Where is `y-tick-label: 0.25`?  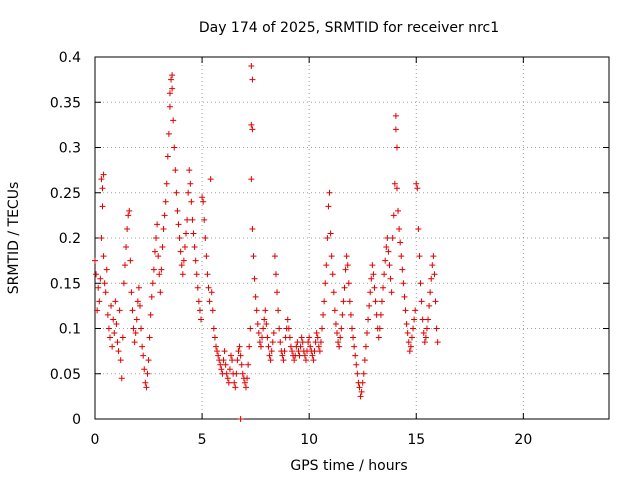 y-tick-label: 0.25 is located at coordinates (65, 194).